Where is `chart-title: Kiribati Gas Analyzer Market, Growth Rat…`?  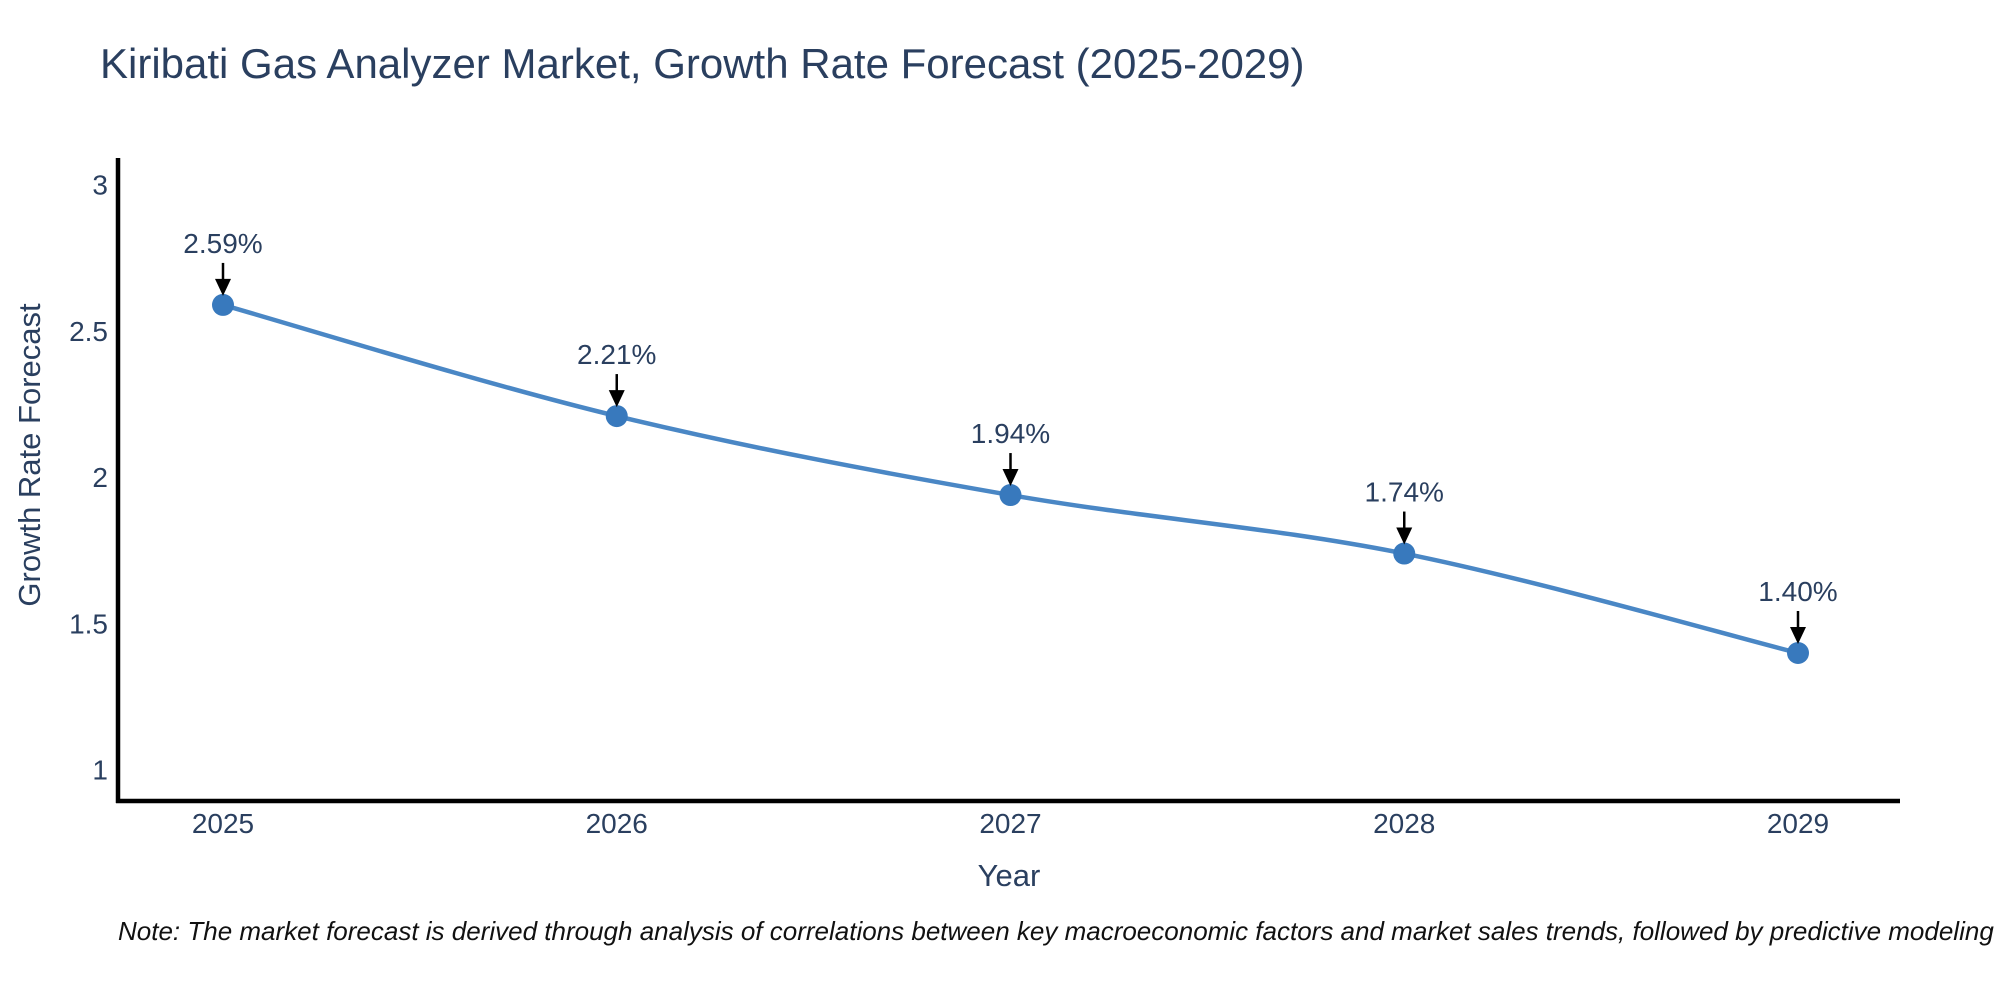
chart-title: Kiribati Gas Analyzer Market, Growth Rat… is located at coordinates (702, 63).